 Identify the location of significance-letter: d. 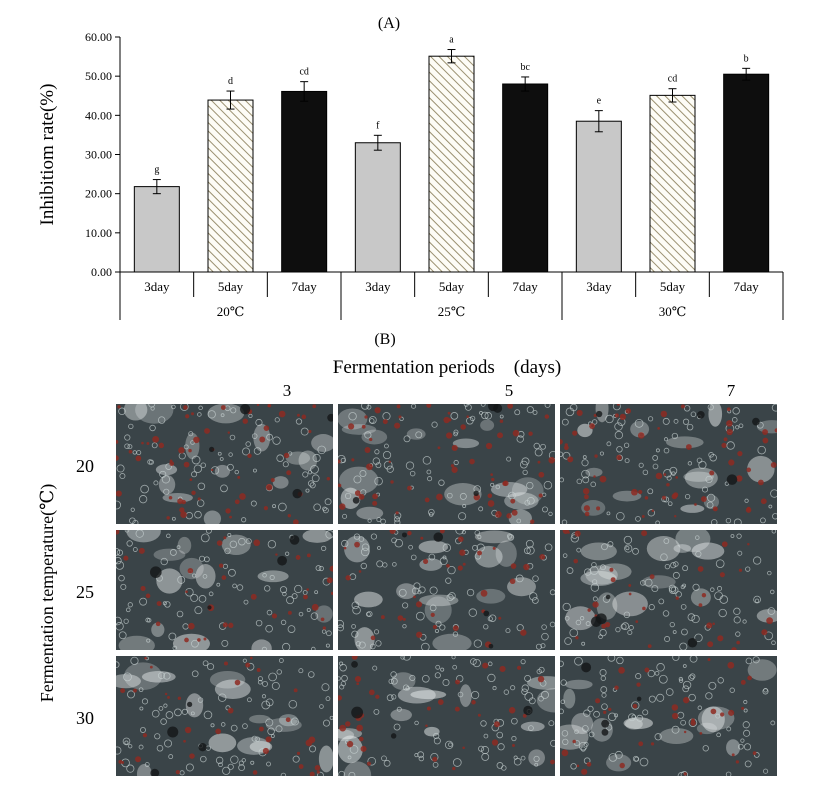
(230, 81).